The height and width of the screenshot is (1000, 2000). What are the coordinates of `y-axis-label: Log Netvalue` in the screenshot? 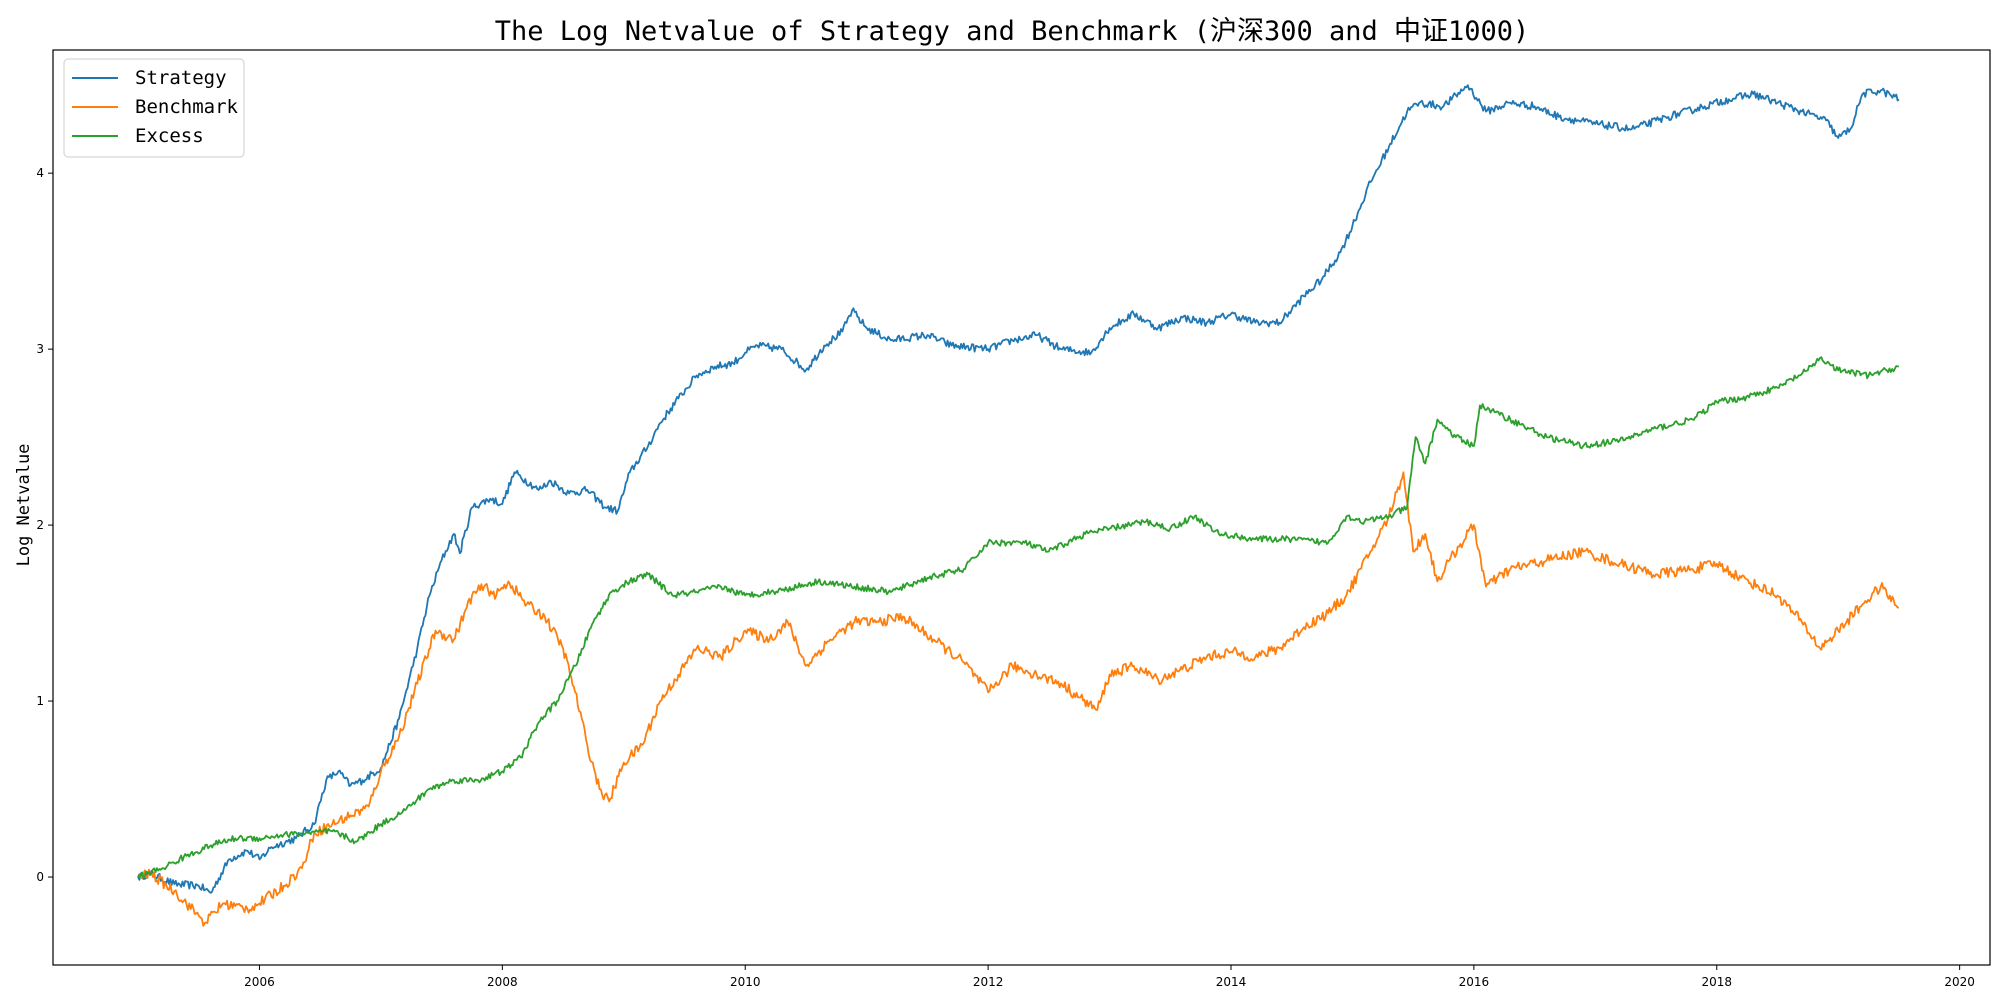 It's located at (24, 505).